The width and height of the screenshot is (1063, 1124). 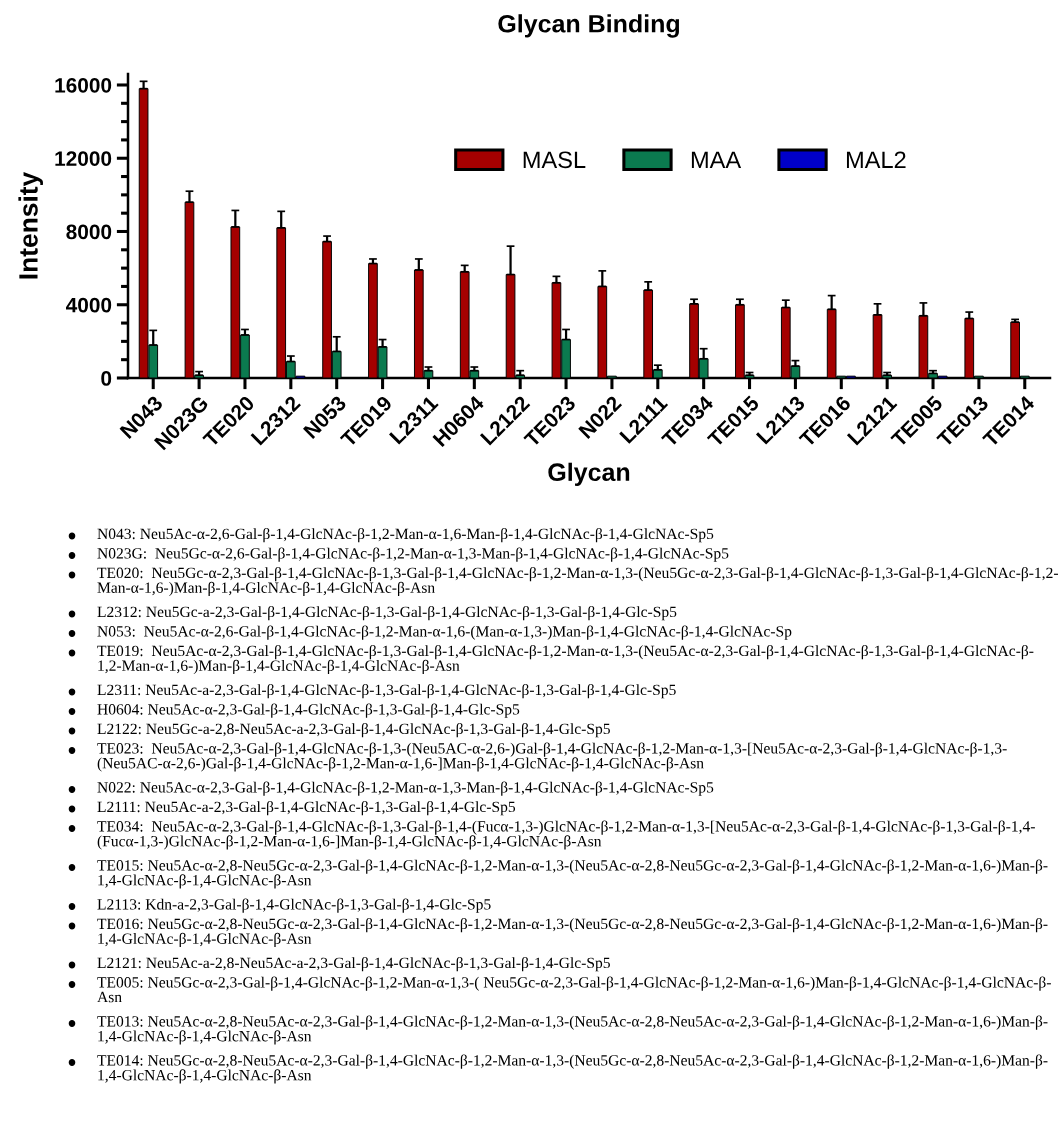 I want to click on text: L2121: Neu5Ac-a-2,8-Neu5Ac-a-2,3-Gal-β-1,4-GlcNAc-β-1,3-Gal-β-1,4-Glc-Sp5, so click(x=353, y=964).